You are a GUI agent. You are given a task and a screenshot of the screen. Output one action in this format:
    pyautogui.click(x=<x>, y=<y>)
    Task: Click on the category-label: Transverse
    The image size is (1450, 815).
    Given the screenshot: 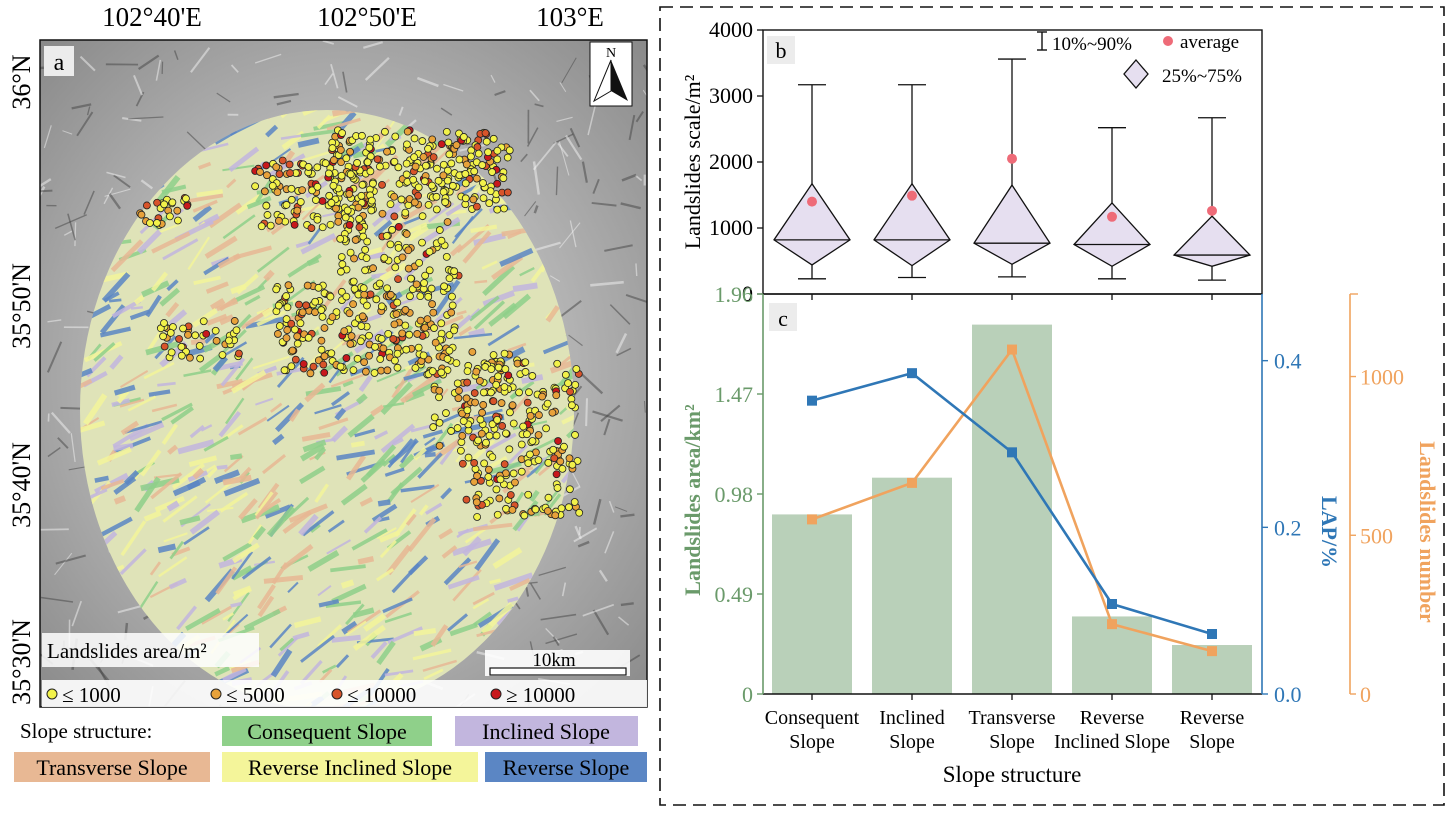 What is the action you would take?
    pyautogui.click(x=1011, y=718)
    